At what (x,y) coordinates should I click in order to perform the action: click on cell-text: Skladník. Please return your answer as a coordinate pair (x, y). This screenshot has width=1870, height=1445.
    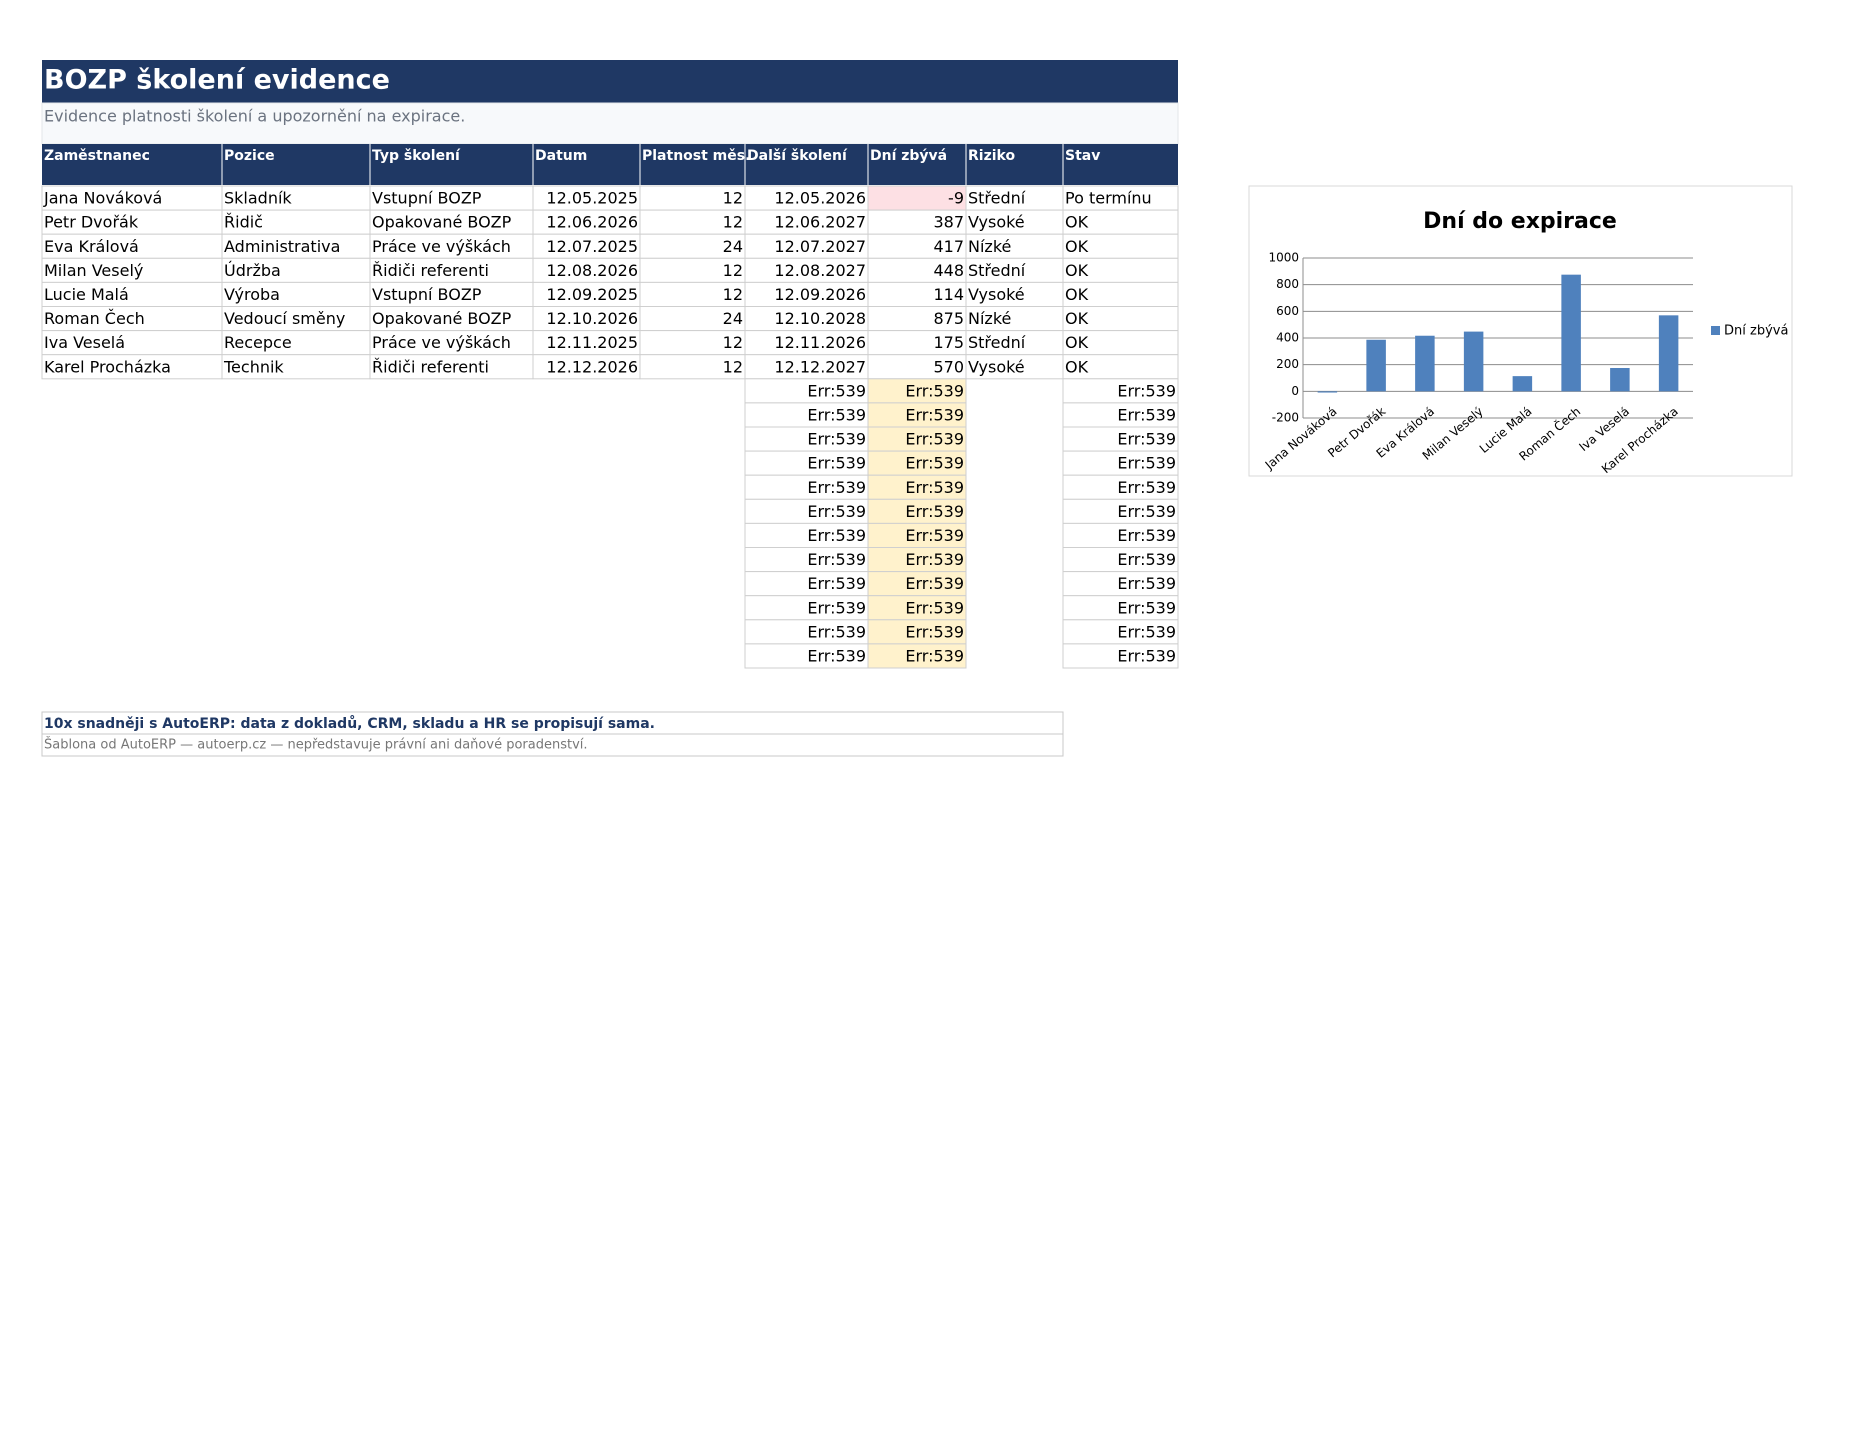
    Looking at the image, I should click on (258, 198).